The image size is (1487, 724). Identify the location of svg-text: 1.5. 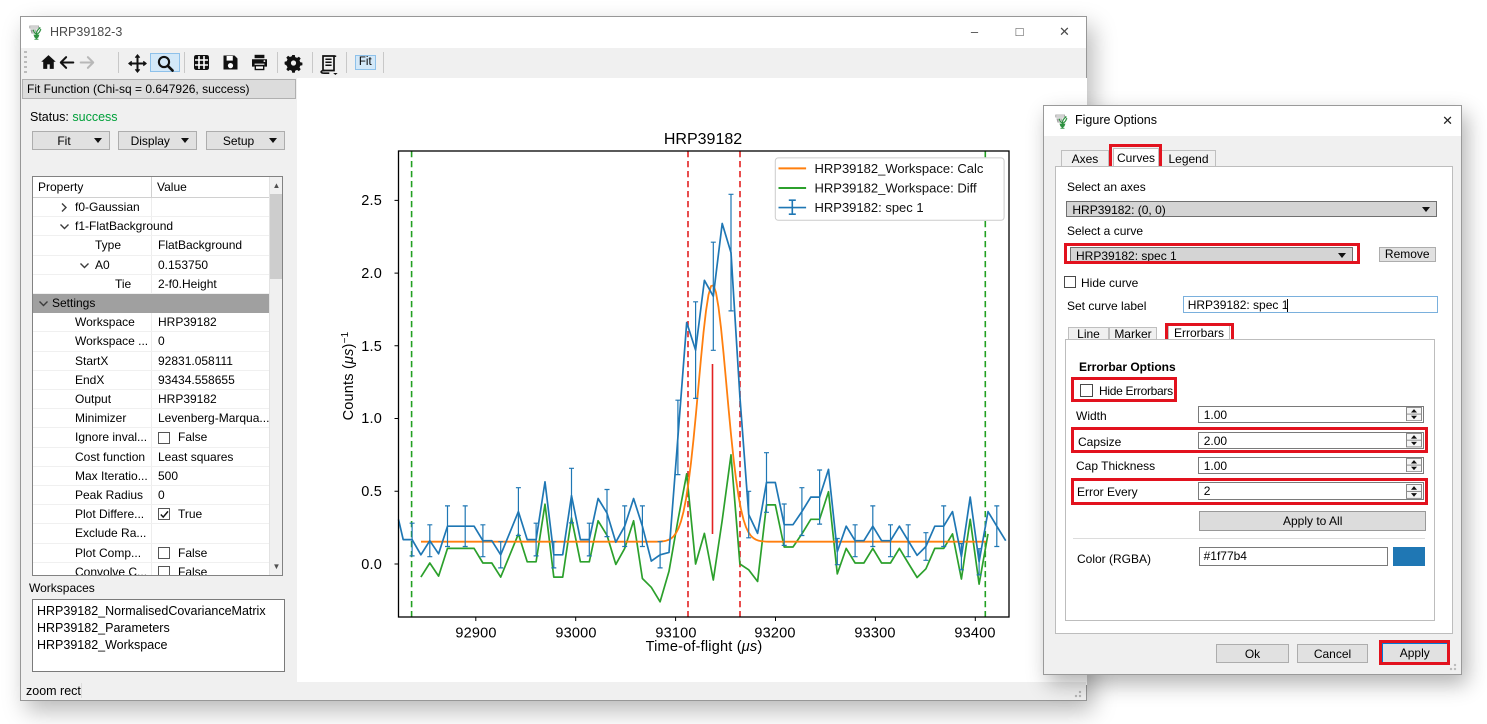
(371, 347).